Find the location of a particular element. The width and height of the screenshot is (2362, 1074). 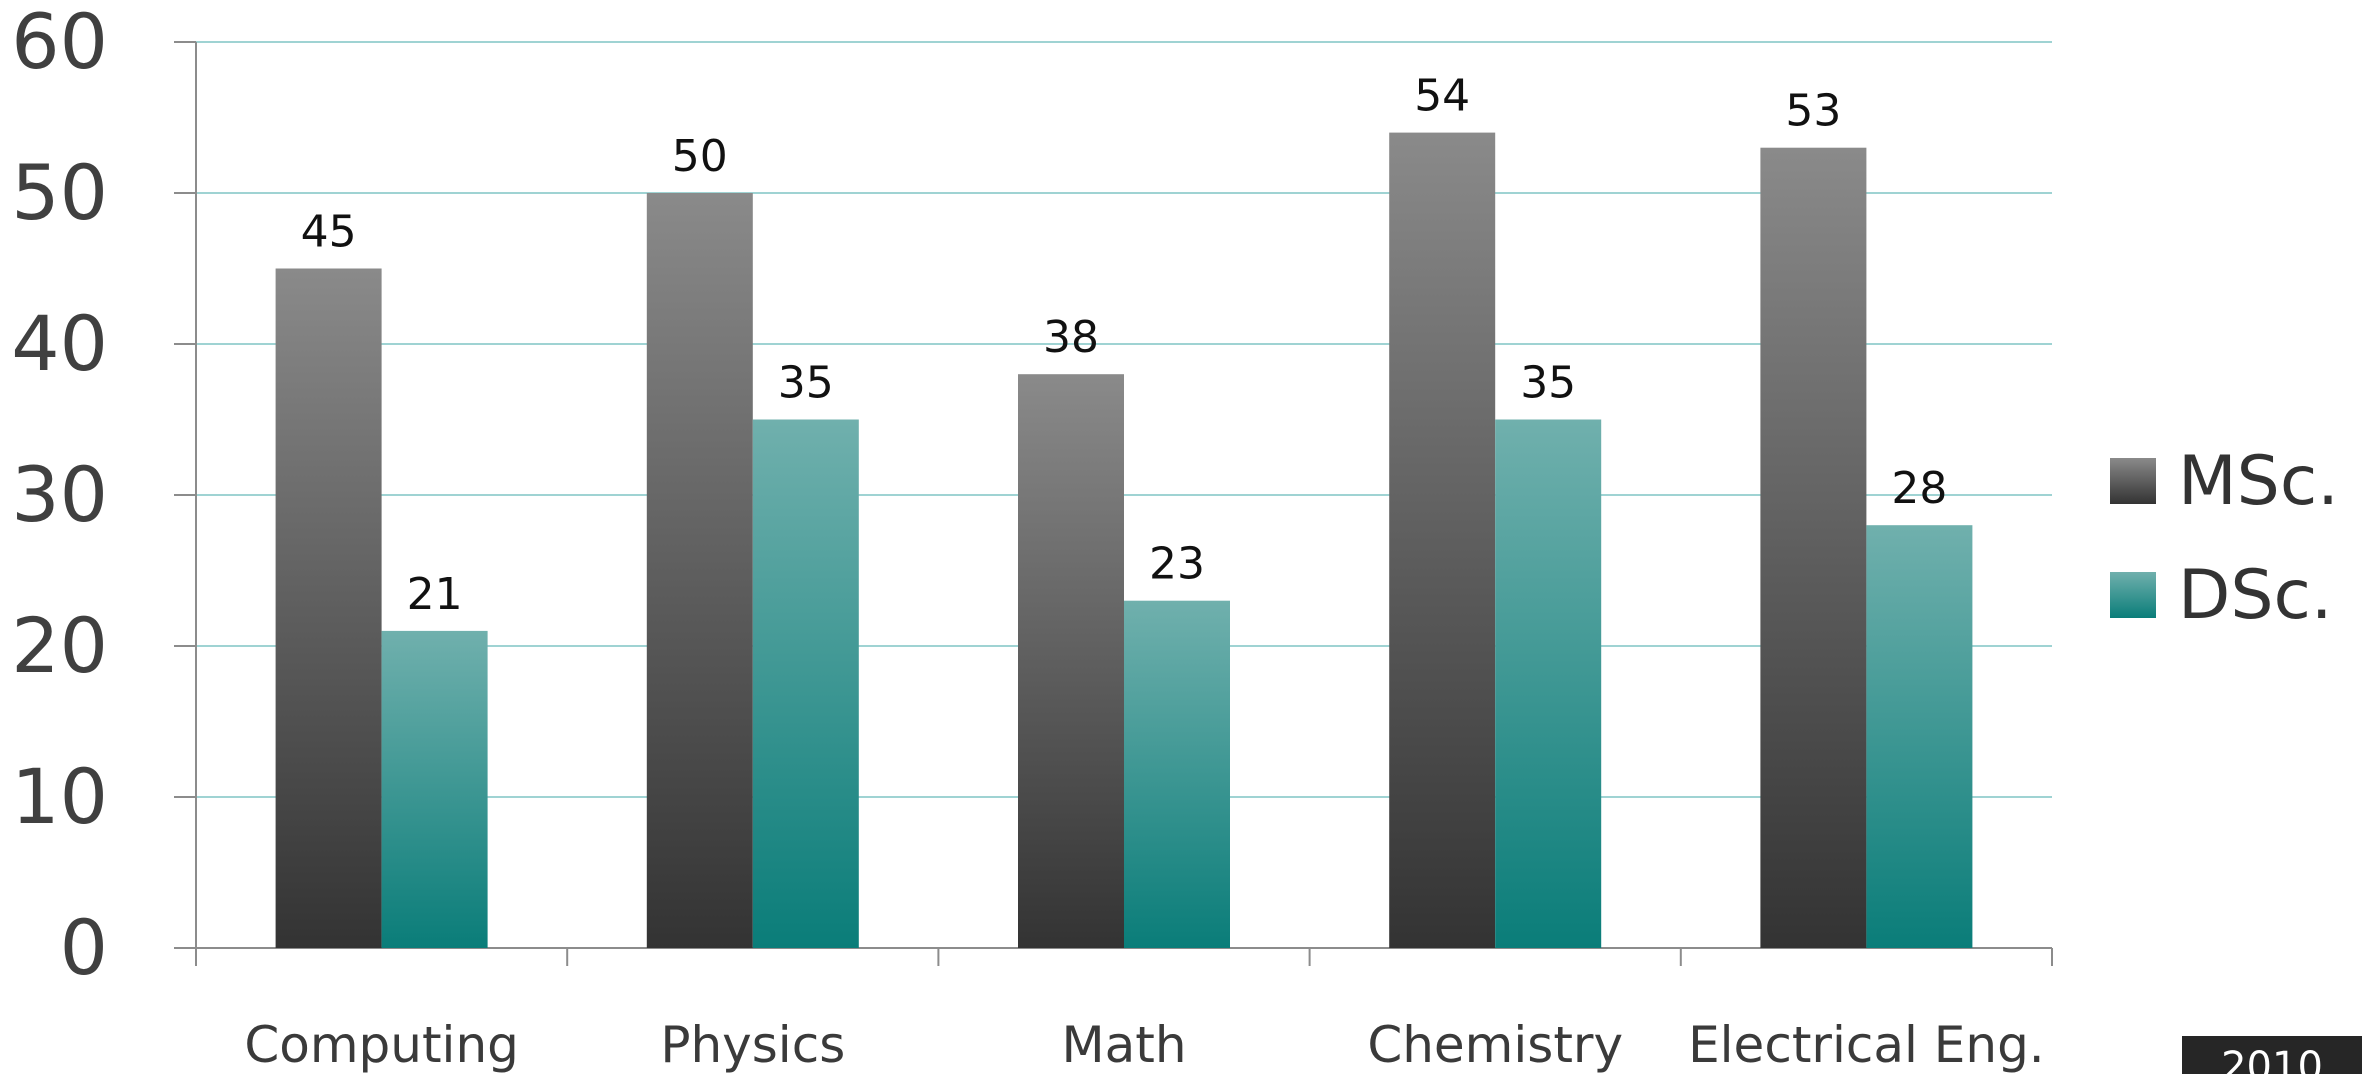

data-label: 53 is located at coordinates (1813, 111).